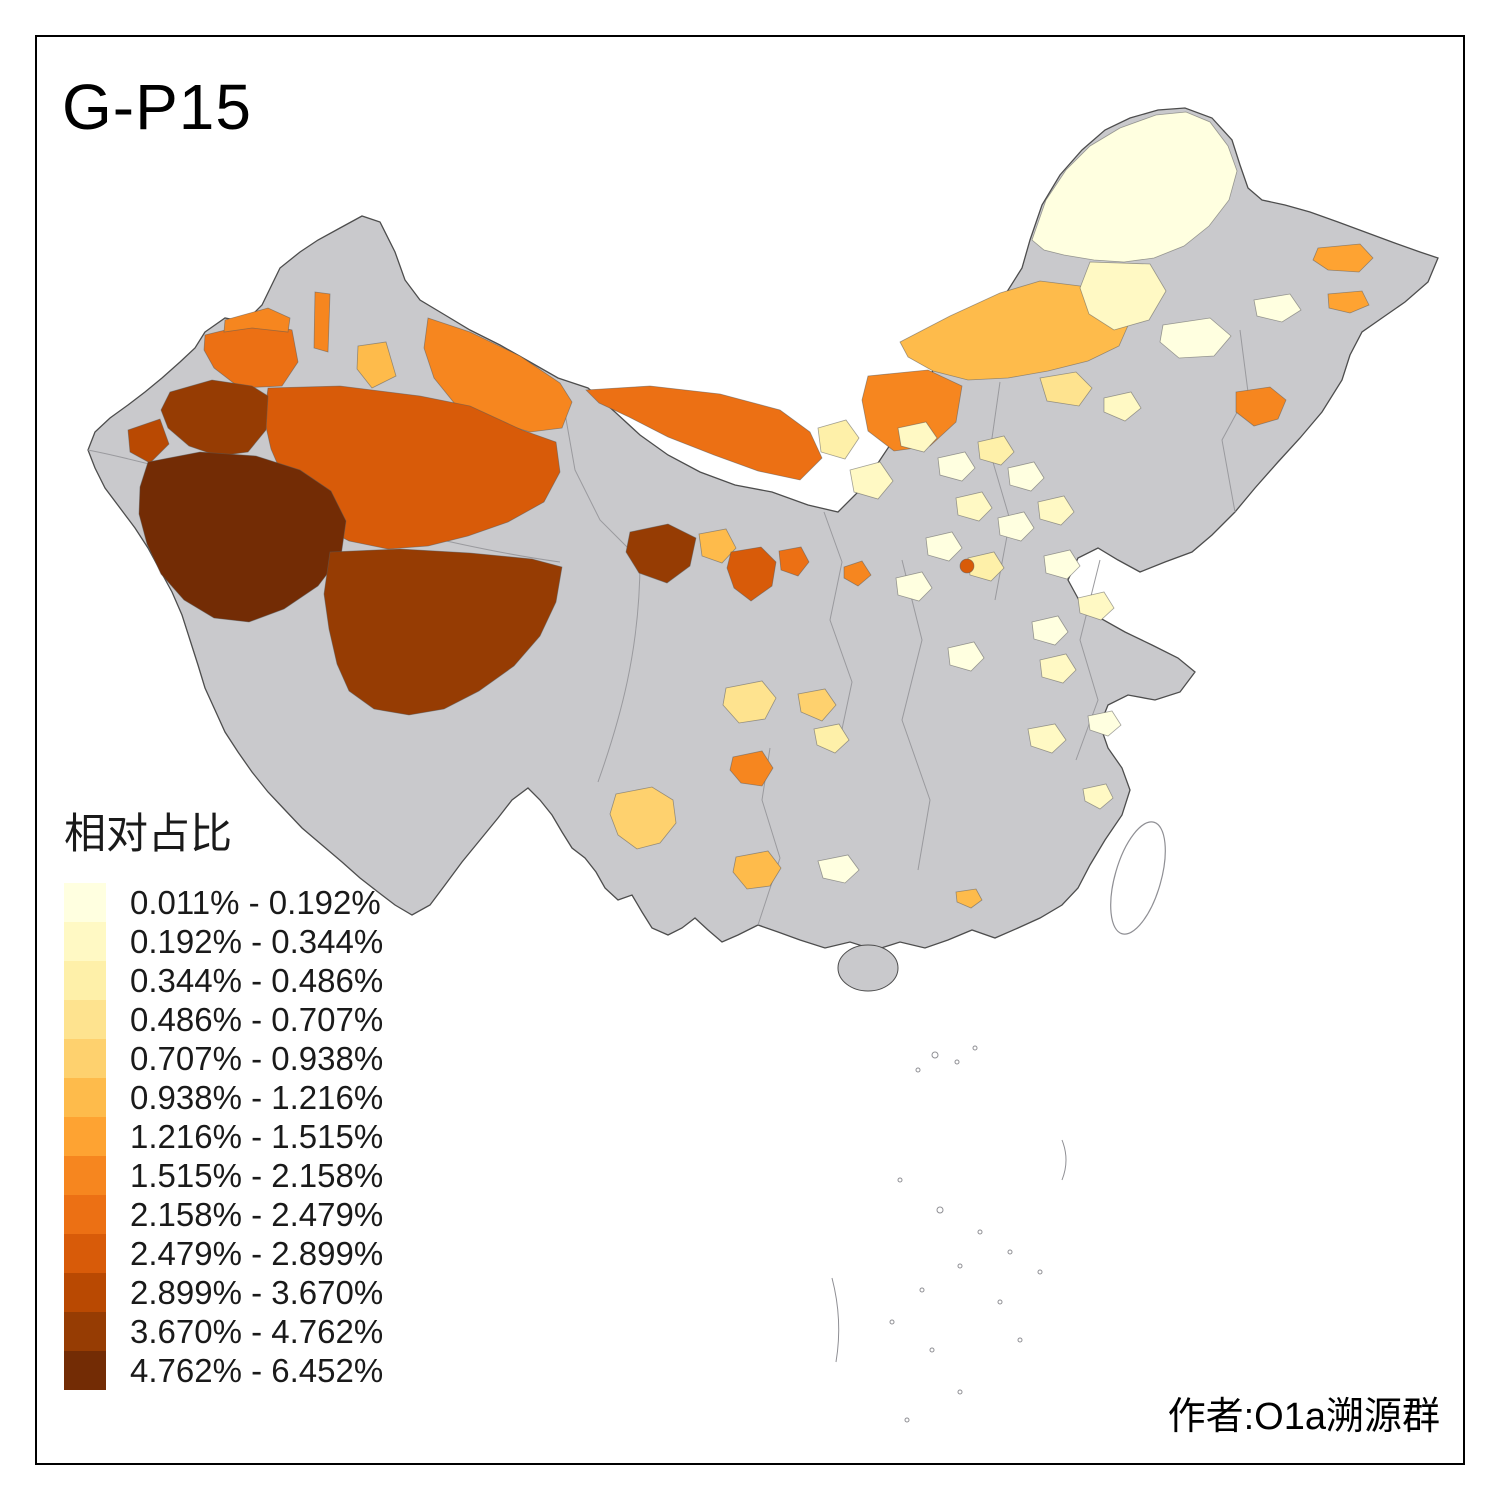  I want to click on legend-label: 2.899% - 3.670%, so click(257, 1292).